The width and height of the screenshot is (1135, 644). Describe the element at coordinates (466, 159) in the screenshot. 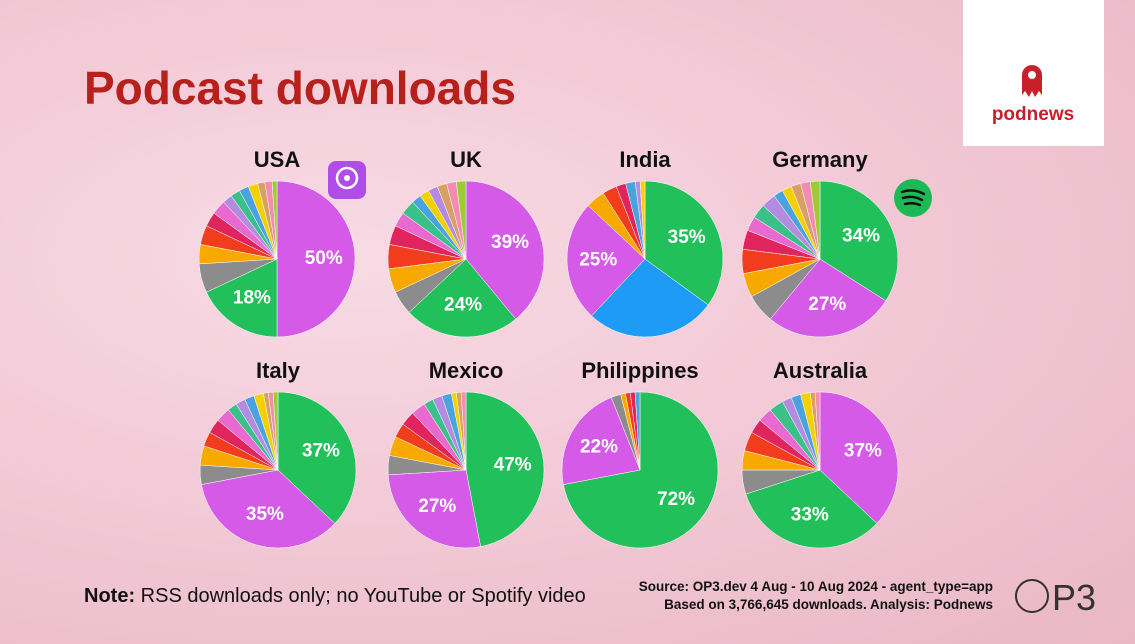

I see `pie-title: UK` at that location.